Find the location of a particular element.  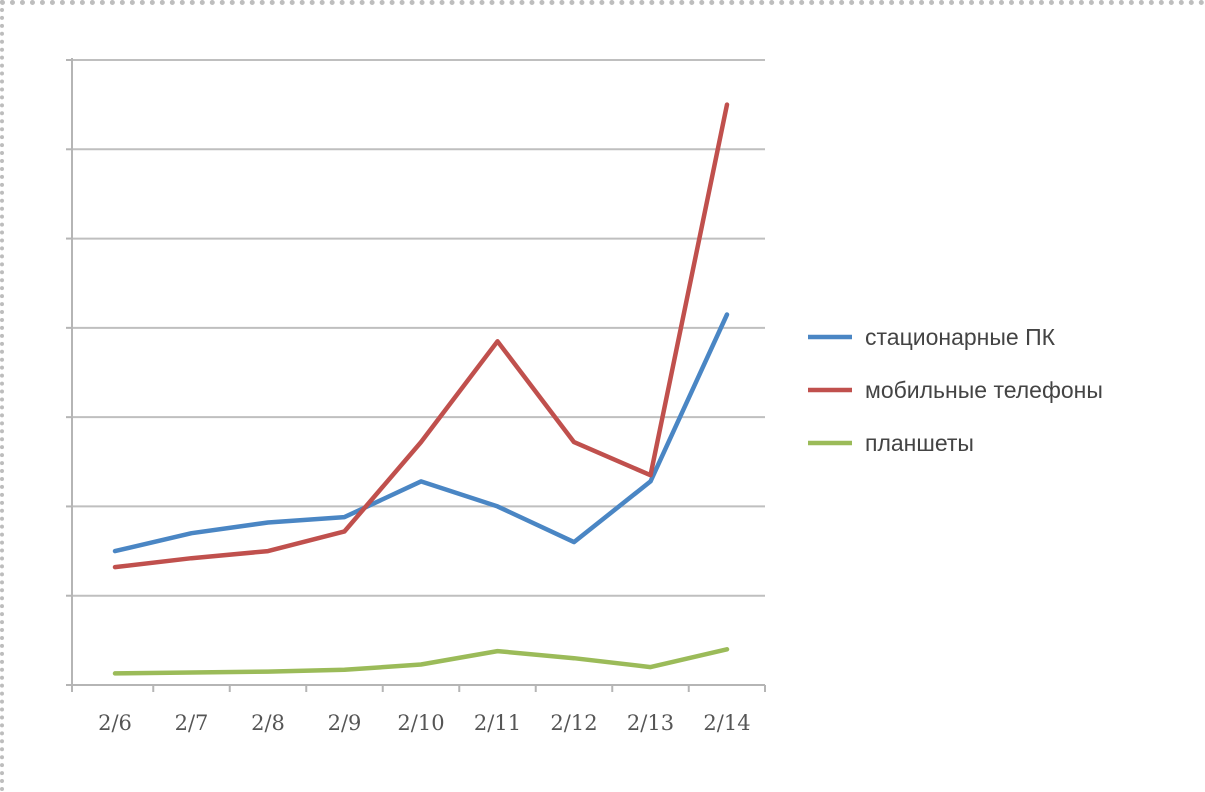

x-tick-label: 2/8 is located at coordinates (268, 723).